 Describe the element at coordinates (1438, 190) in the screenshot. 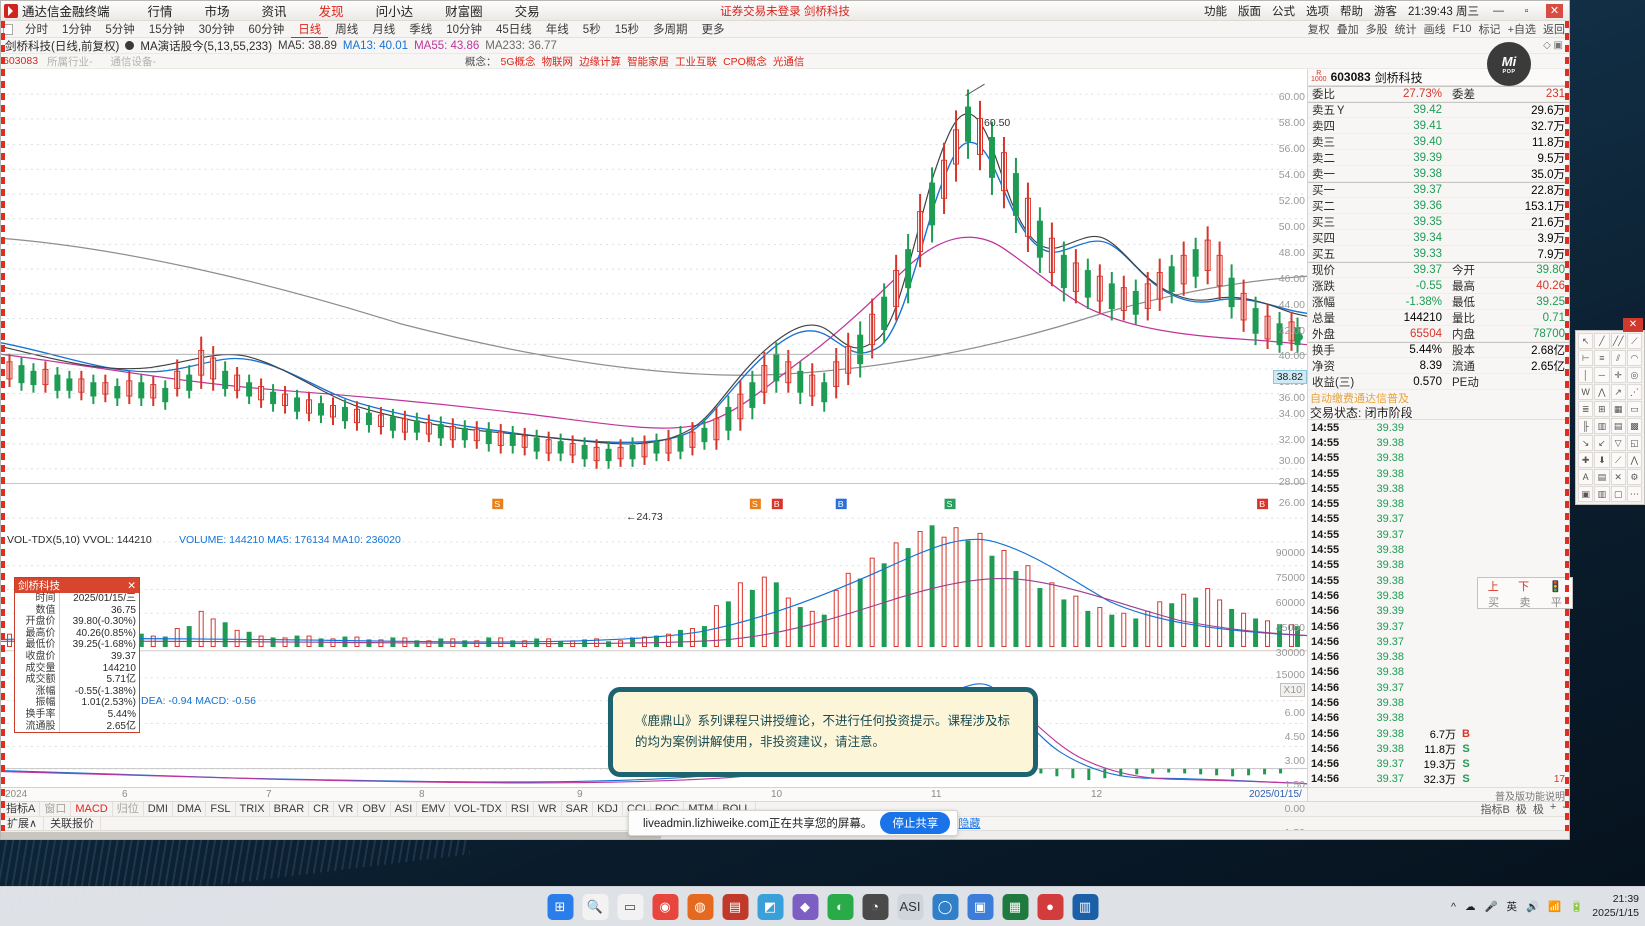

I see `buy-level-1: 买一 39.37 22.8万` at that location.